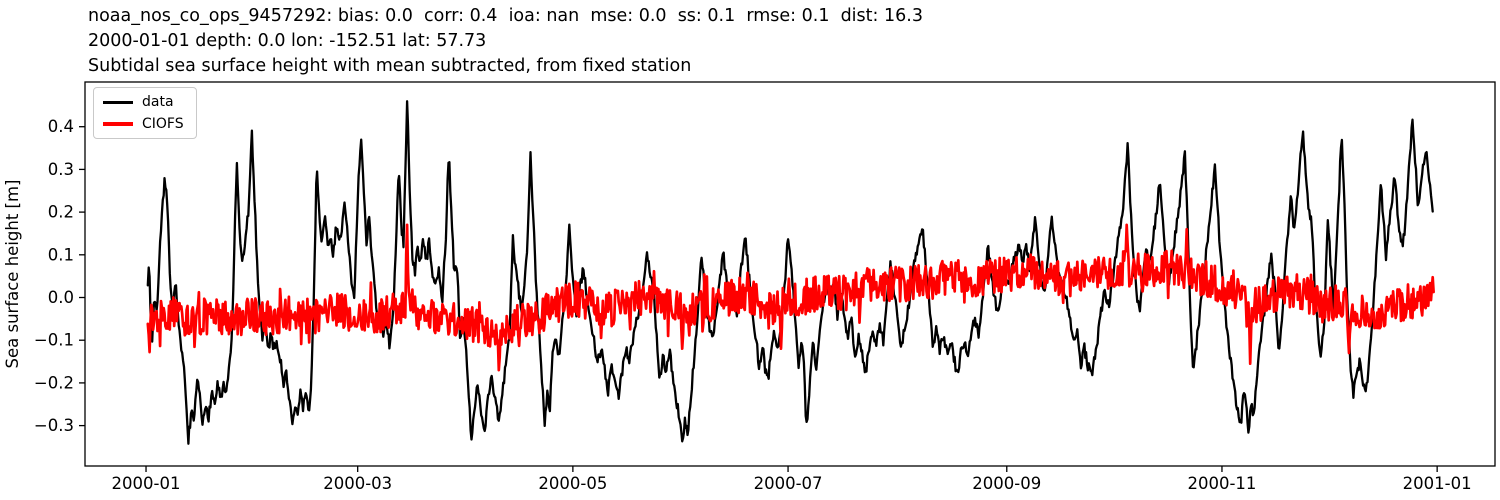  I want to click on x-tick-label: 2000-01, so click(146, 483).